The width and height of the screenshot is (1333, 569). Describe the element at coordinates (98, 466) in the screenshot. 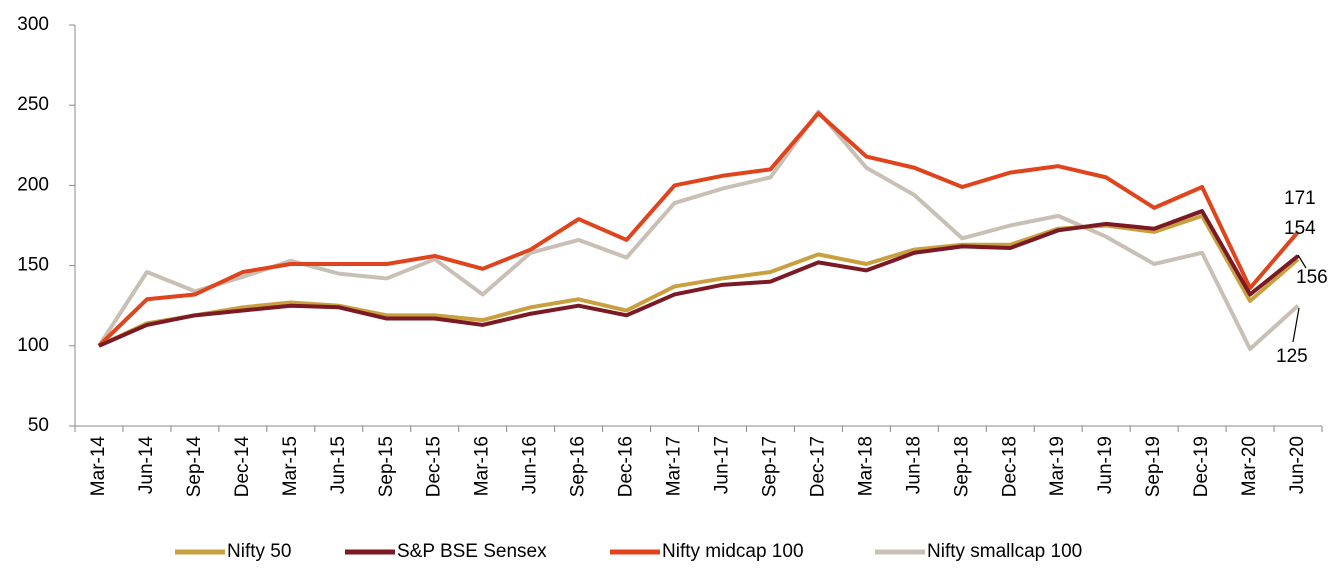

I see `x-tick-label: Mar-14` at that location.